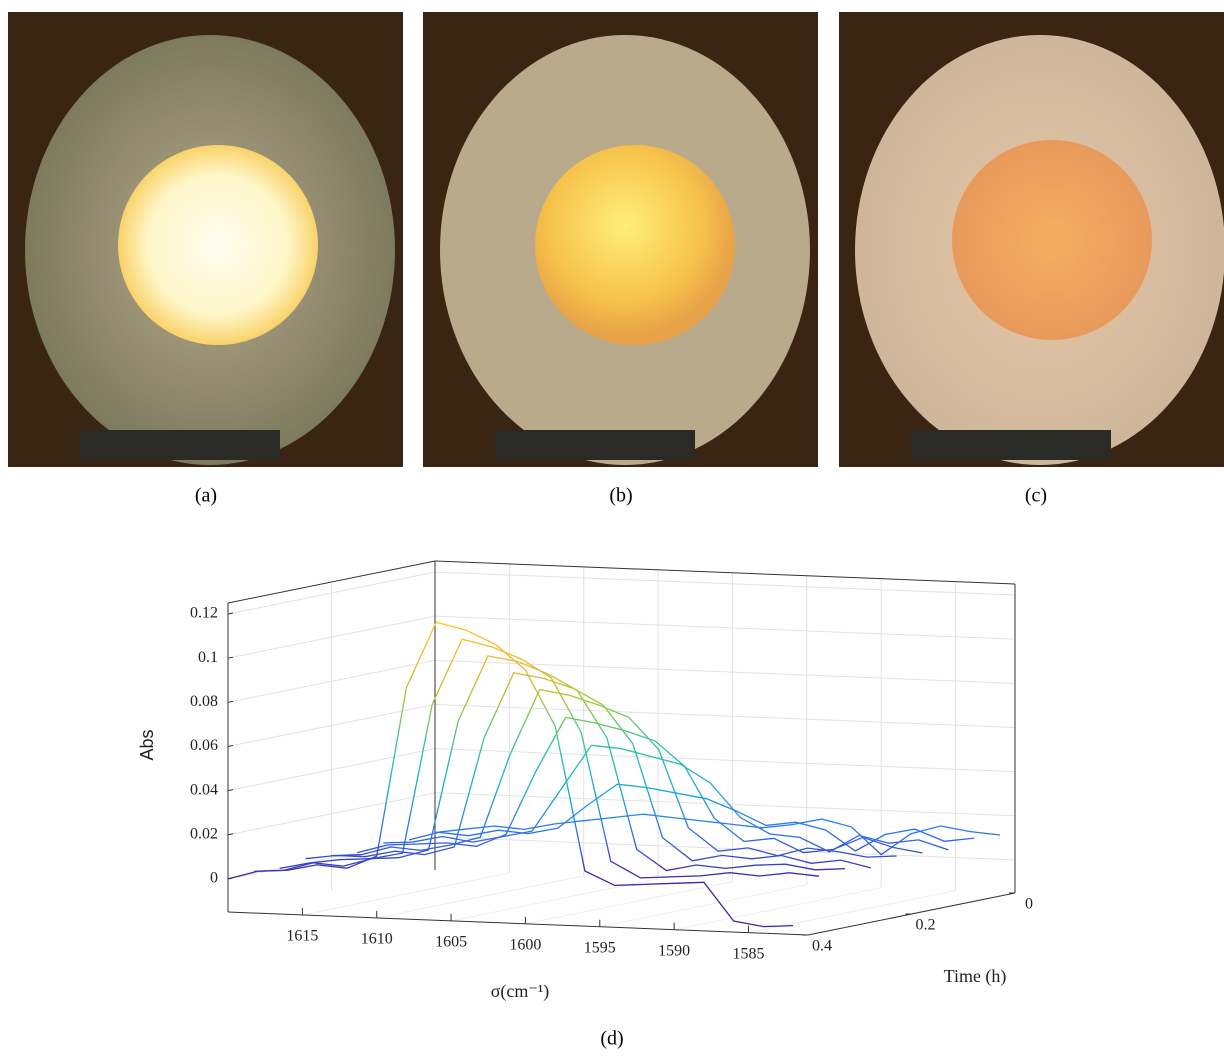  I want to click on y-tick-label: 0.02, so click(204, 833).